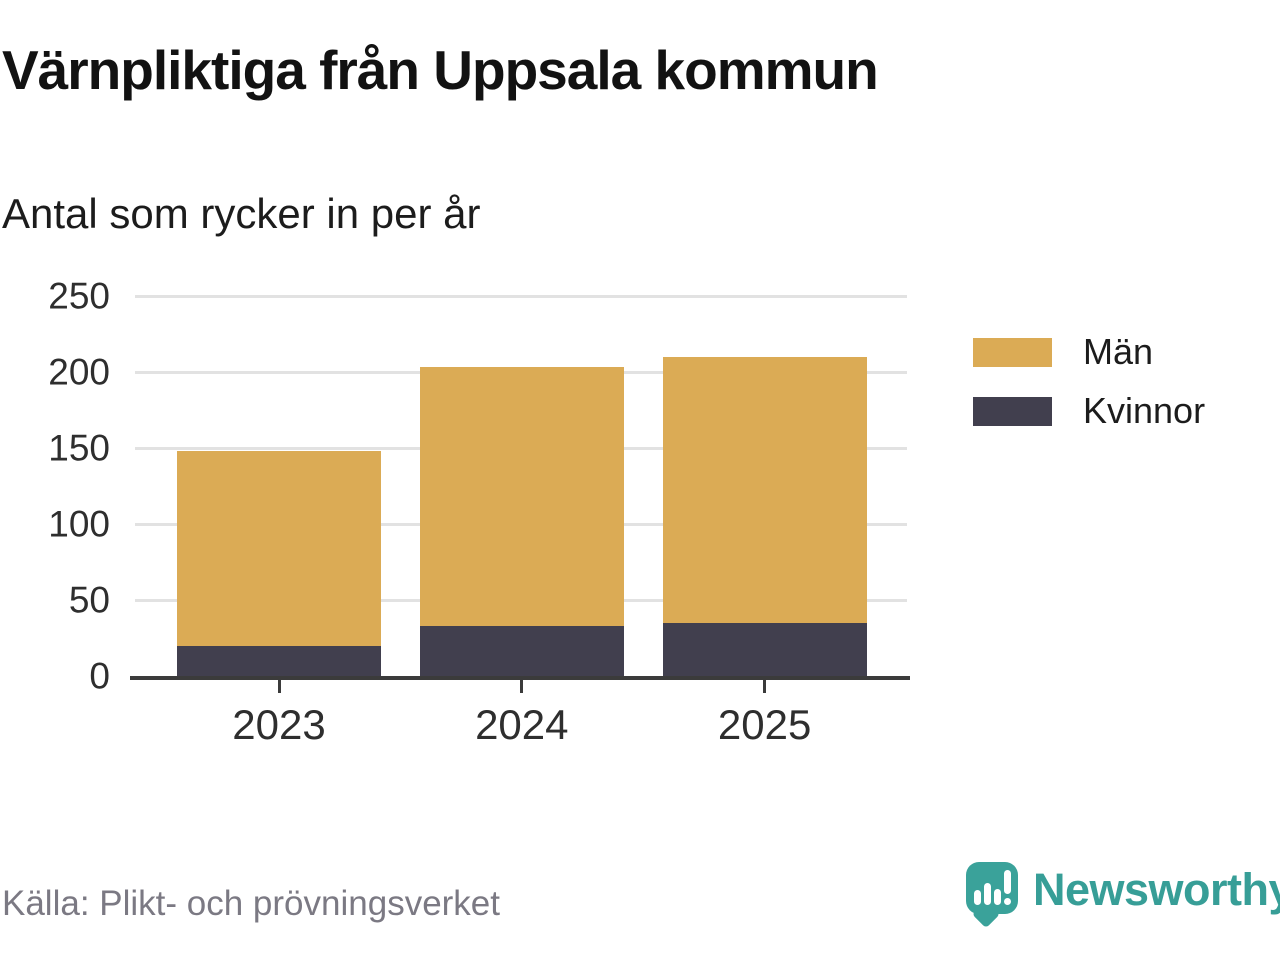 The height and width of the screenshot is (960, 1280). What do you see at coordinates (241, 213) in the screenshot?
I see `chart-subtitle: Antal som rycker in per år` at bounding box center [241, 213].